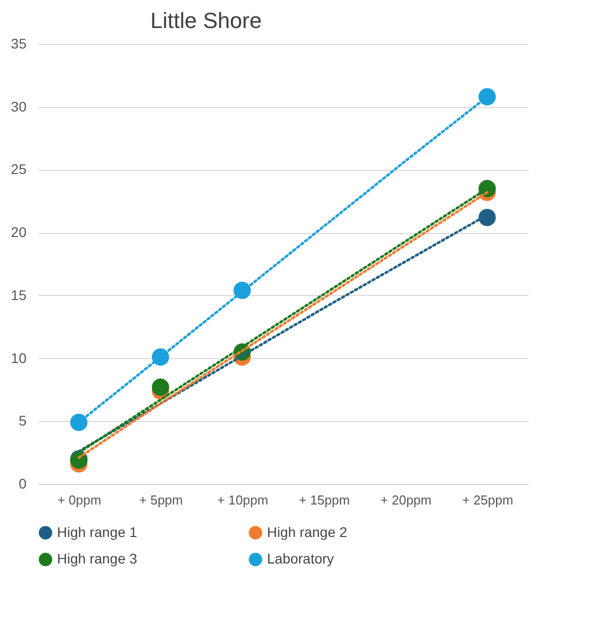  What do you see at coordinates (161, 500) in the screenshot?
I see `x-tick-label: + 5ppm` at bounding box center [161, 500].